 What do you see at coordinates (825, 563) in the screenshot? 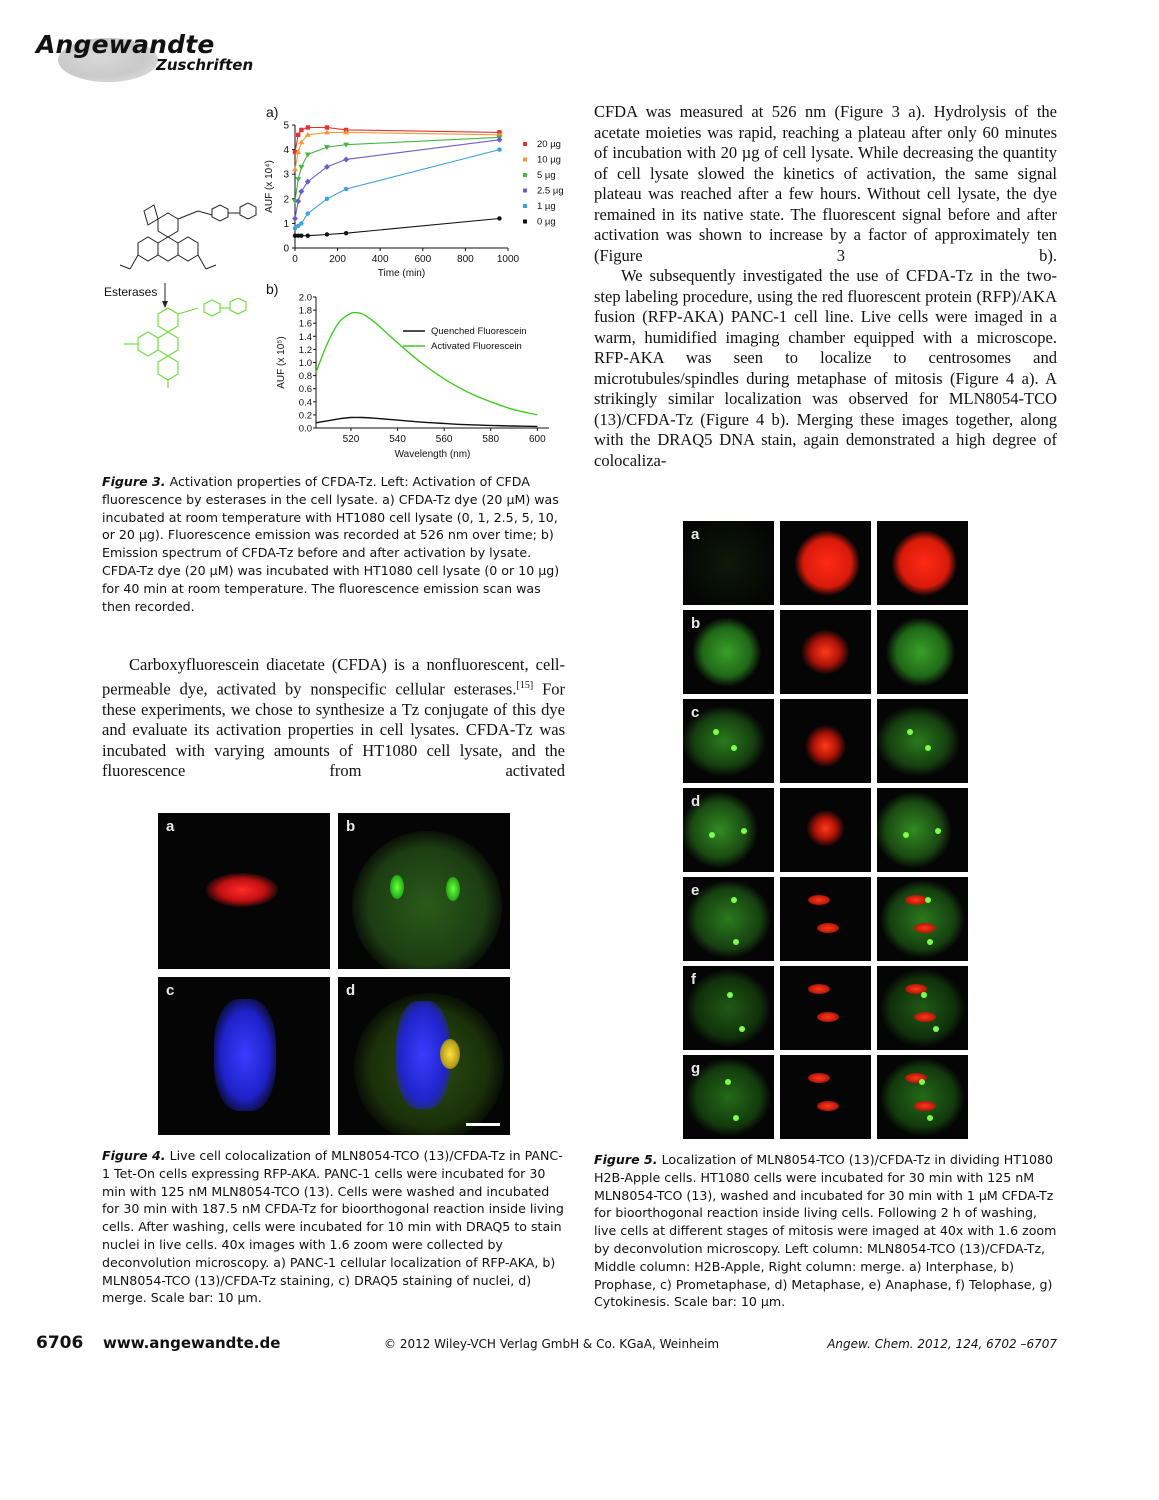
I see `figure5-panel-a-h2b` at bounding box center [825, 563].